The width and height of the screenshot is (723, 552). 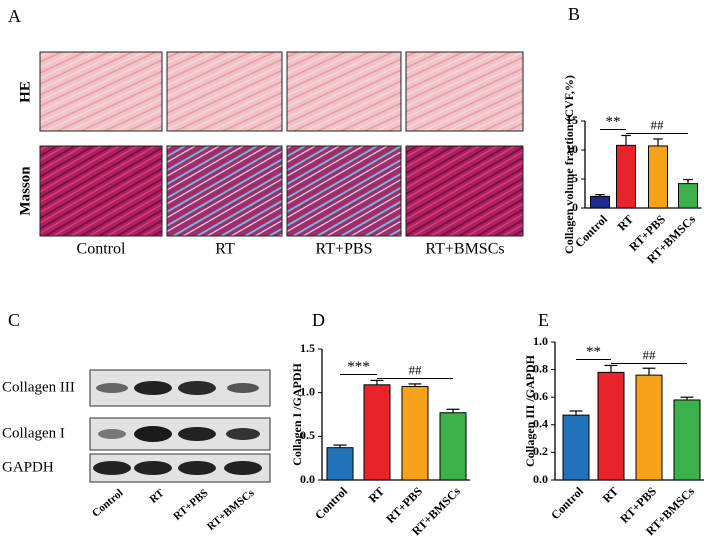 What do you see at coordinates (190, 505) in the screenshot?
I see `blot-category: RT+PBS` at bounding box center [190, 505].